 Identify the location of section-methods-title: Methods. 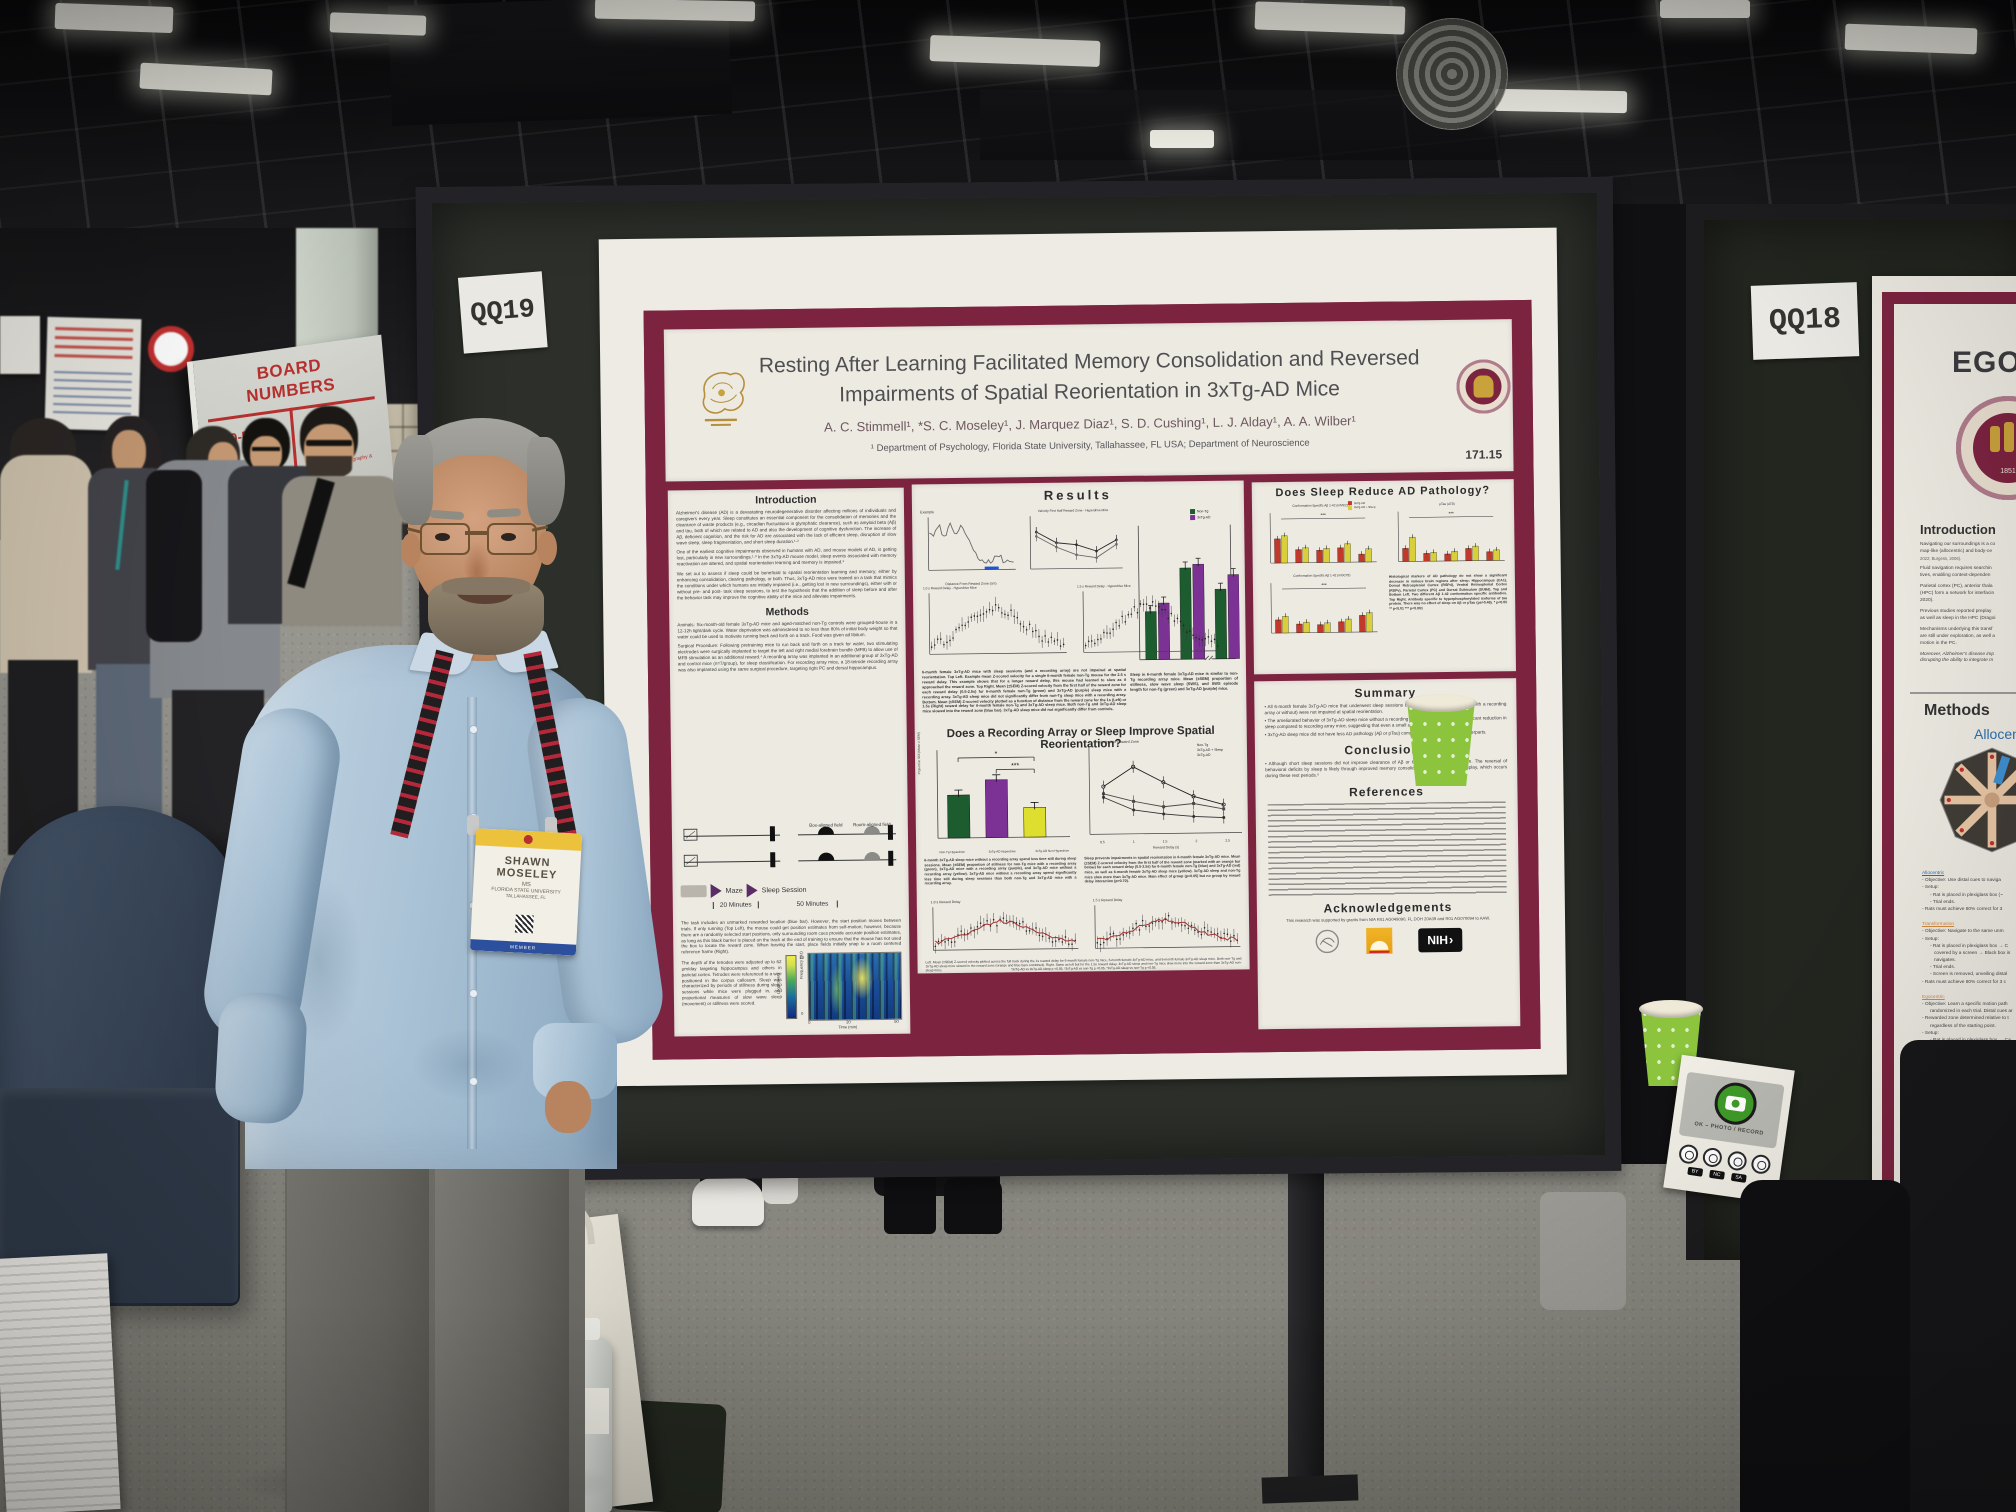
(787, 611).